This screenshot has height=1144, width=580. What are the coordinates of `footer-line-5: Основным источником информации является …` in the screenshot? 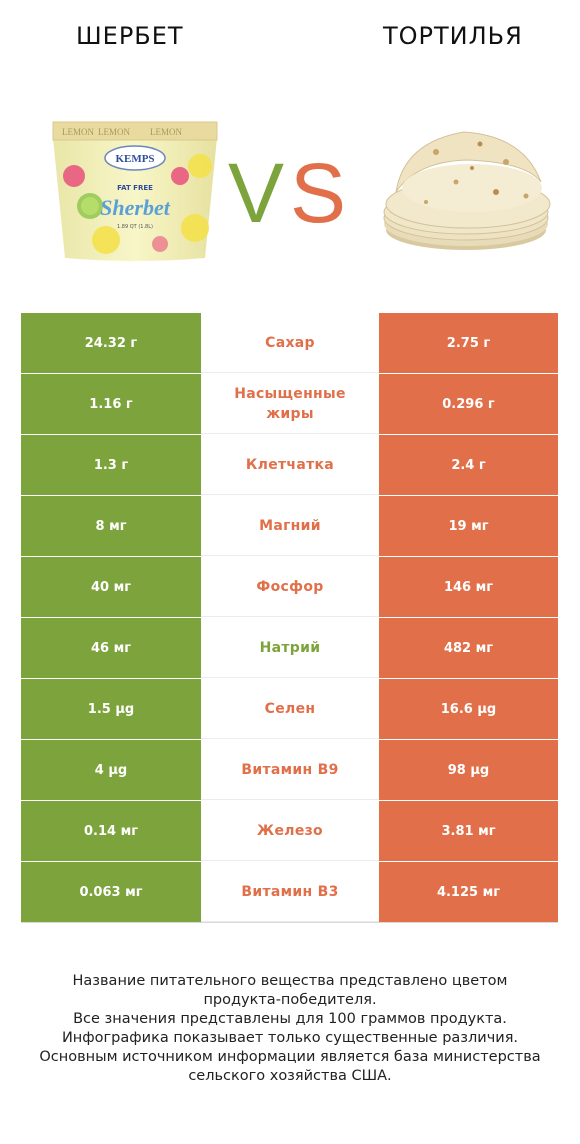 It's located at (290, 1057).